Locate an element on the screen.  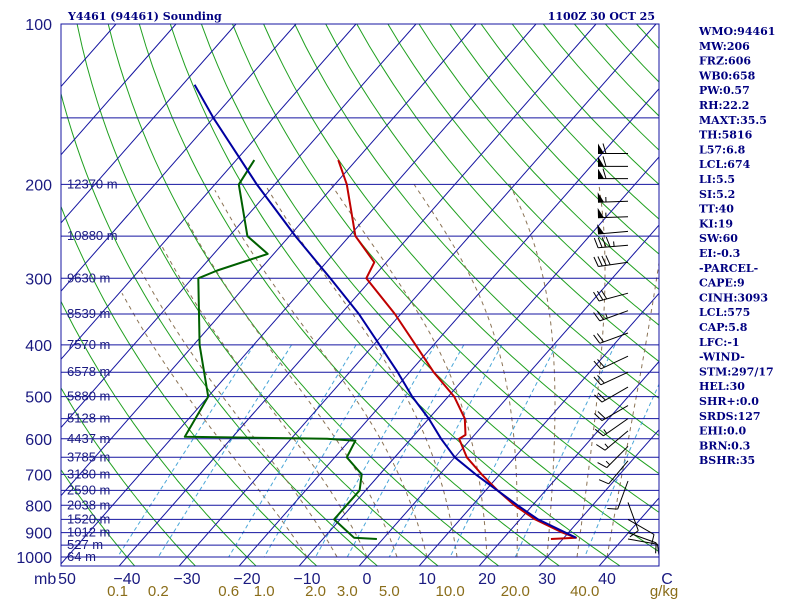
temperature-tick-label: 20 is located at coordinates (487, 579).